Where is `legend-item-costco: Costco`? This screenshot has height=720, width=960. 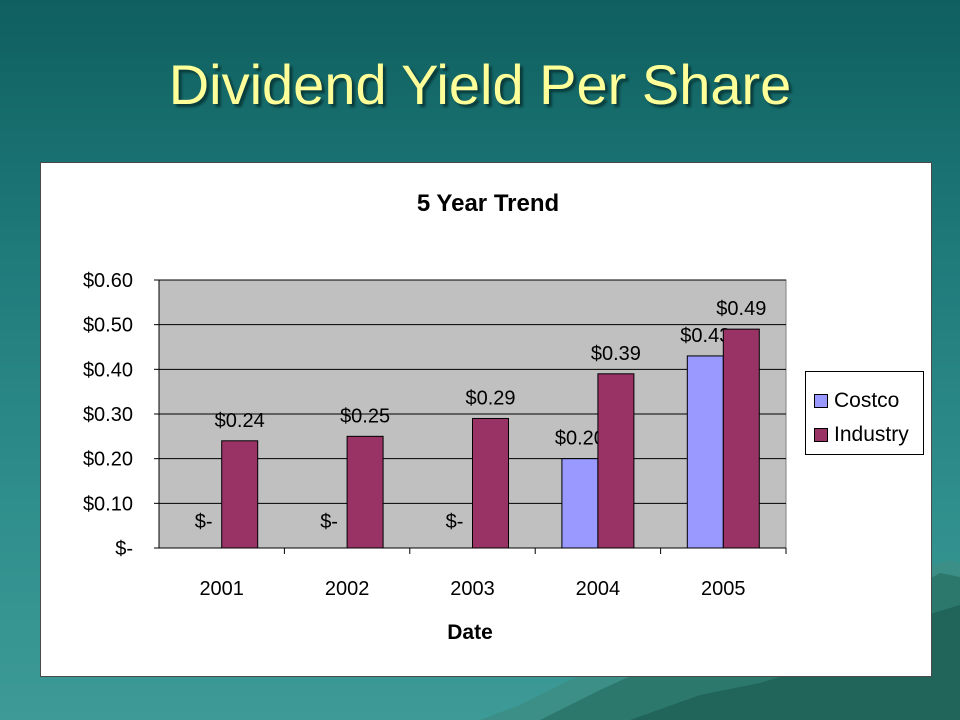 legend-item-costco: Costco is located at coordinates (856, 401).